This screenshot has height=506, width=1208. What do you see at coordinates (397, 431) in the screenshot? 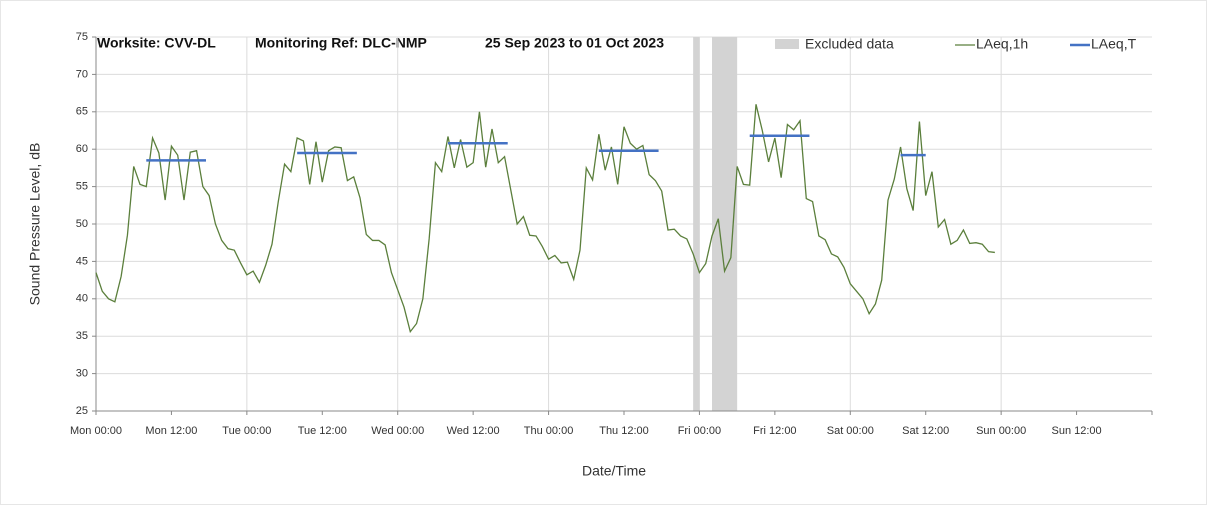
I see `x-tick-label: Wed 00:00` at bounding box center [397, 431].